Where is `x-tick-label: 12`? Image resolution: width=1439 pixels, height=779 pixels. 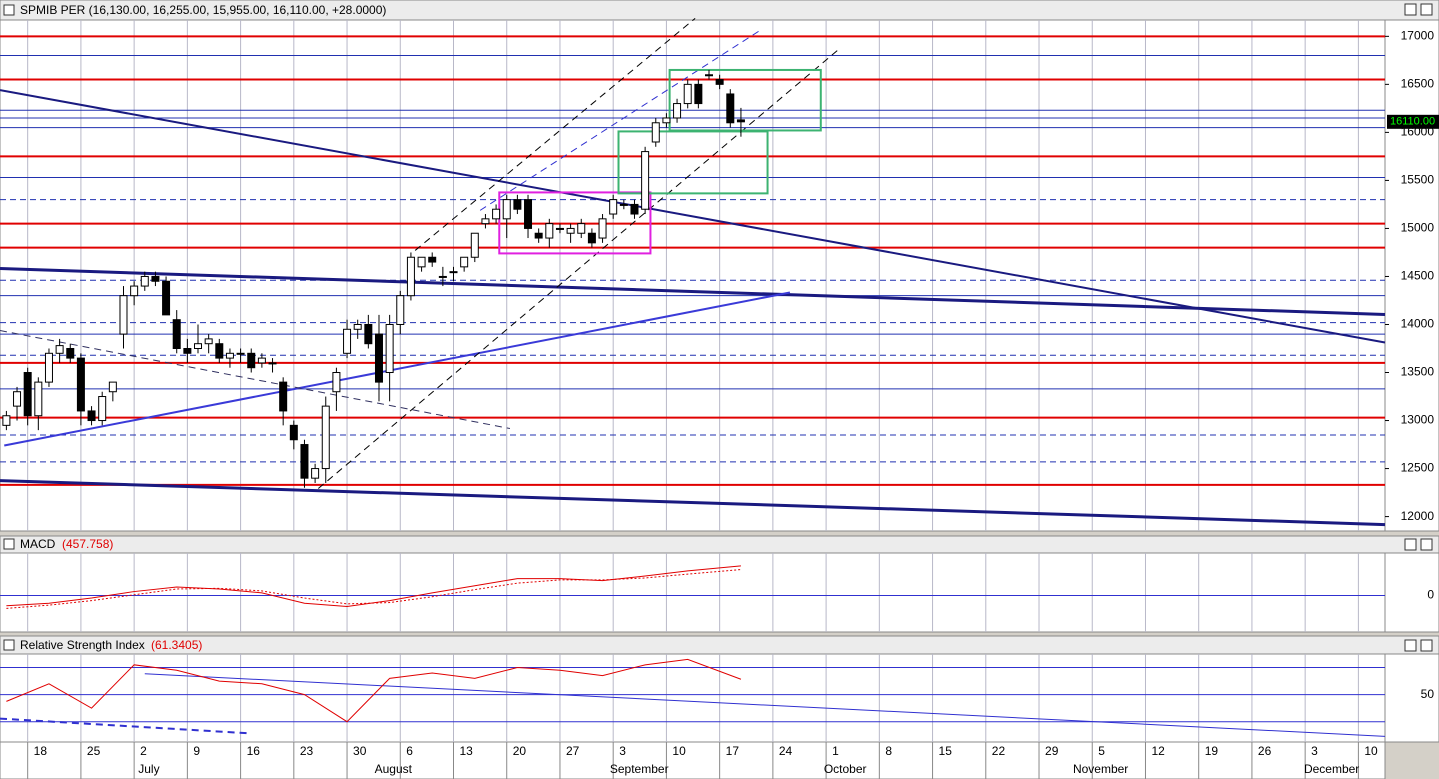
x-tick-label: 12 is located at coordinates (1158, 751).